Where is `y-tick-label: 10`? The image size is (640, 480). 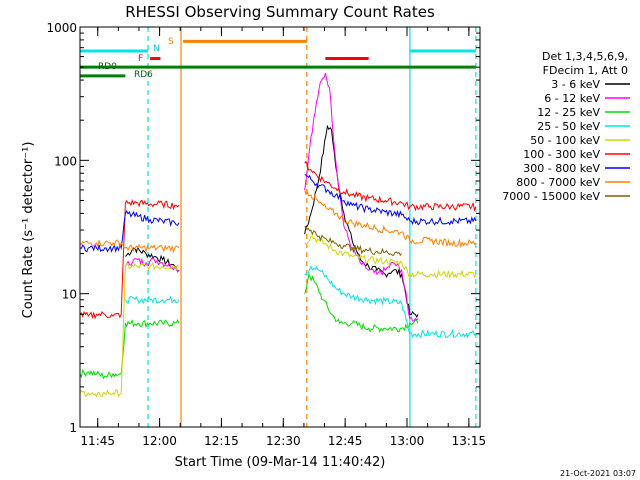
y-tick-label: 10 is located at coordinates (69, 295).